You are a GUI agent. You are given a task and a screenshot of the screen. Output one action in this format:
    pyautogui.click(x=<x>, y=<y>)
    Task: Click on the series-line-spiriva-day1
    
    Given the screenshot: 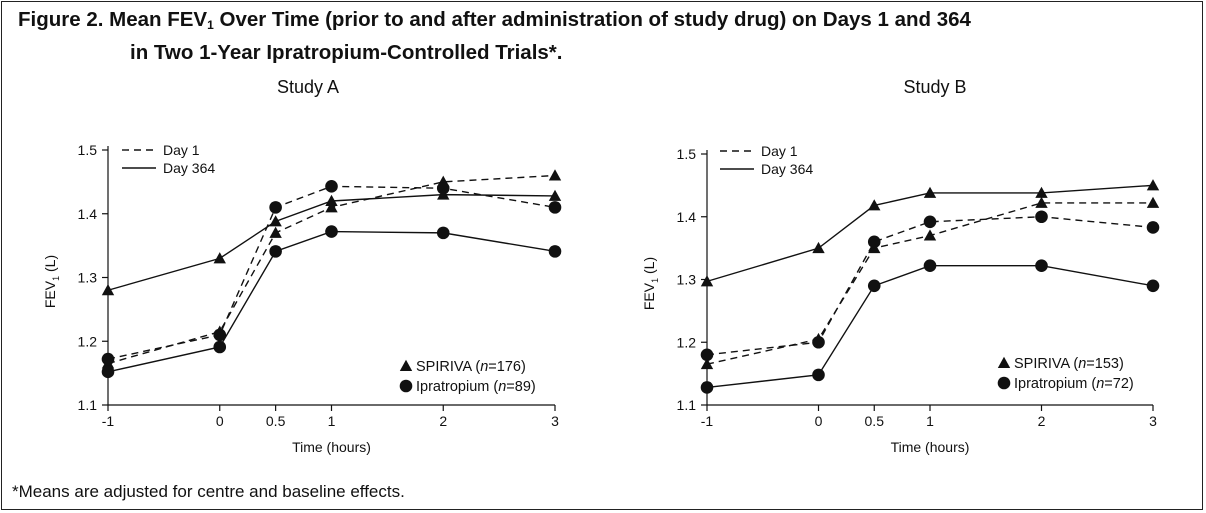 What is the action you would take?
    pyautogui.click(x=929, y=283)
    